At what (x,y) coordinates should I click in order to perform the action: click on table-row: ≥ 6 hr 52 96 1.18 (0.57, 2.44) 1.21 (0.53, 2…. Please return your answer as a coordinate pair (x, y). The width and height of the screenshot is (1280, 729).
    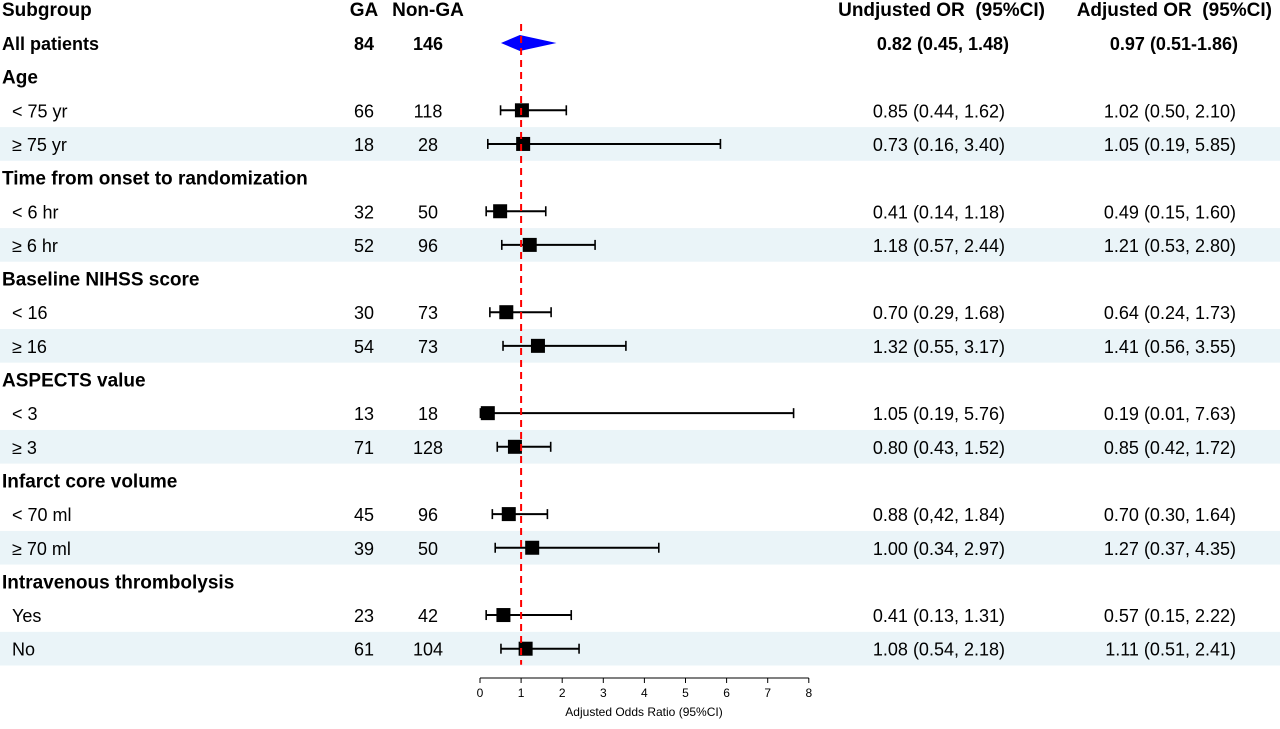
    Looking at the image, I should click on (624, 246).